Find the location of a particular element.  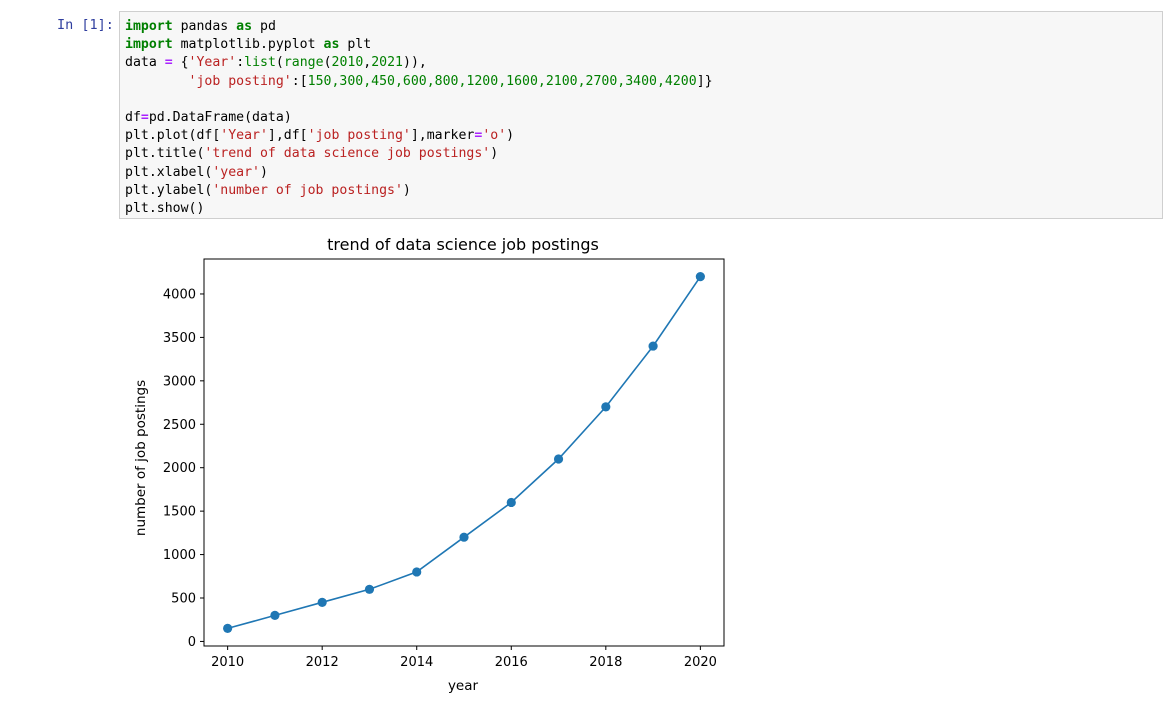

code-line-9: plt.xlabel('year') is located at coordinates (196, 172).